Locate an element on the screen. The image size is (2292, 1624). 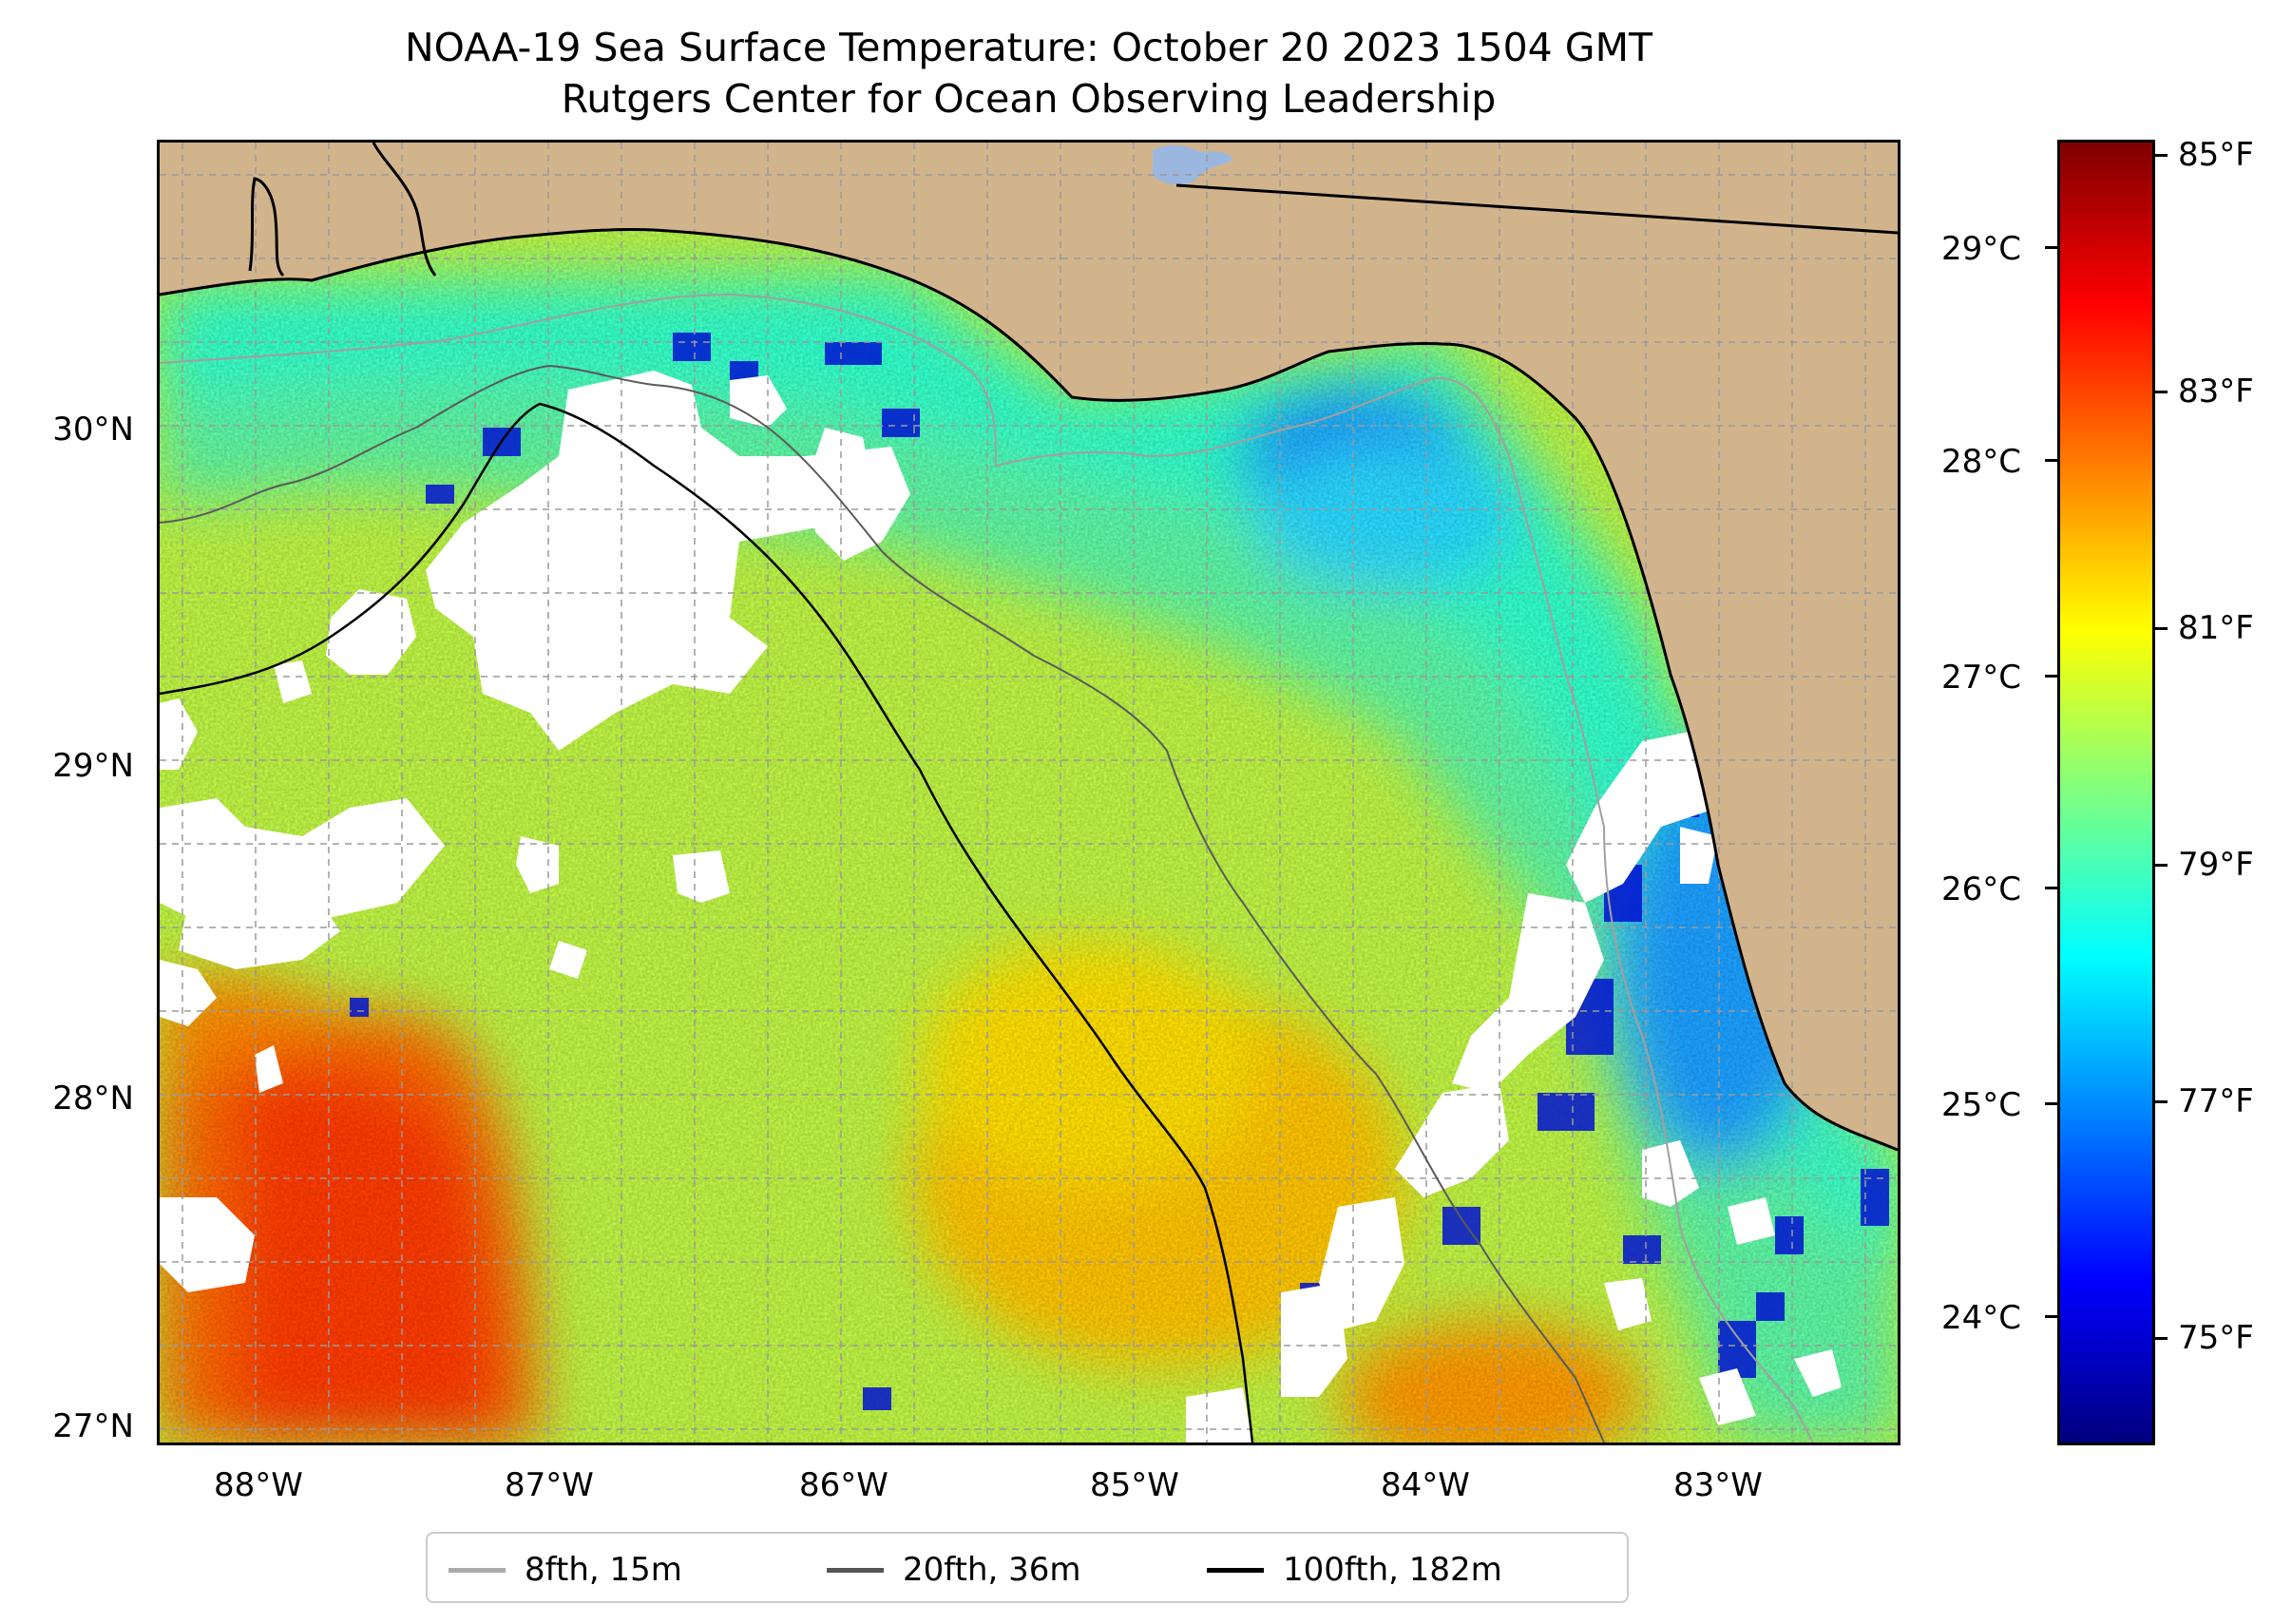
cb-tick-83f is located at coordinates (2161, 392).